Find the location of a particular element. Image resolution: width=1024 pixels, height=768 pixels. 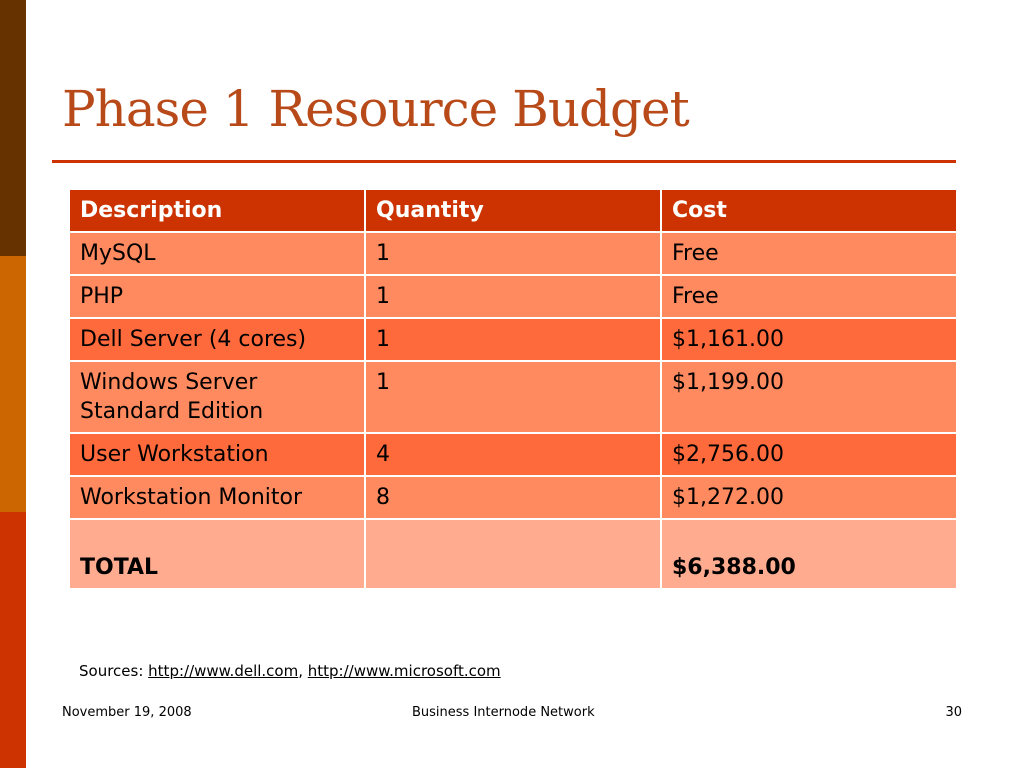

header-quantity: Quantity is located at coordinates (513, 210).